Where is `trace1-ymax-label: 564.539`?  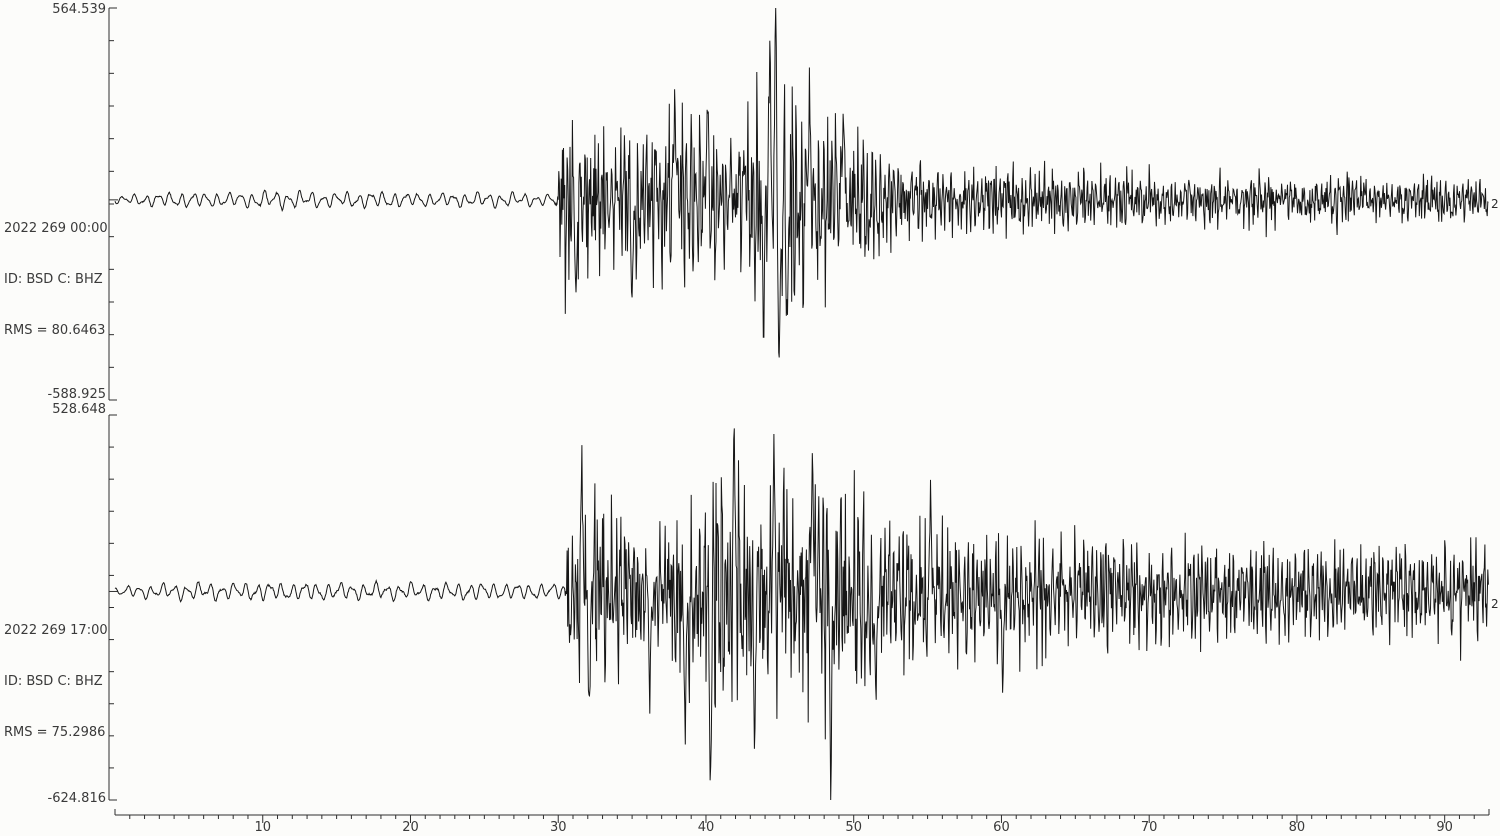
trace1-ymax-label: 564.539 is located at coordinates (79, 9).